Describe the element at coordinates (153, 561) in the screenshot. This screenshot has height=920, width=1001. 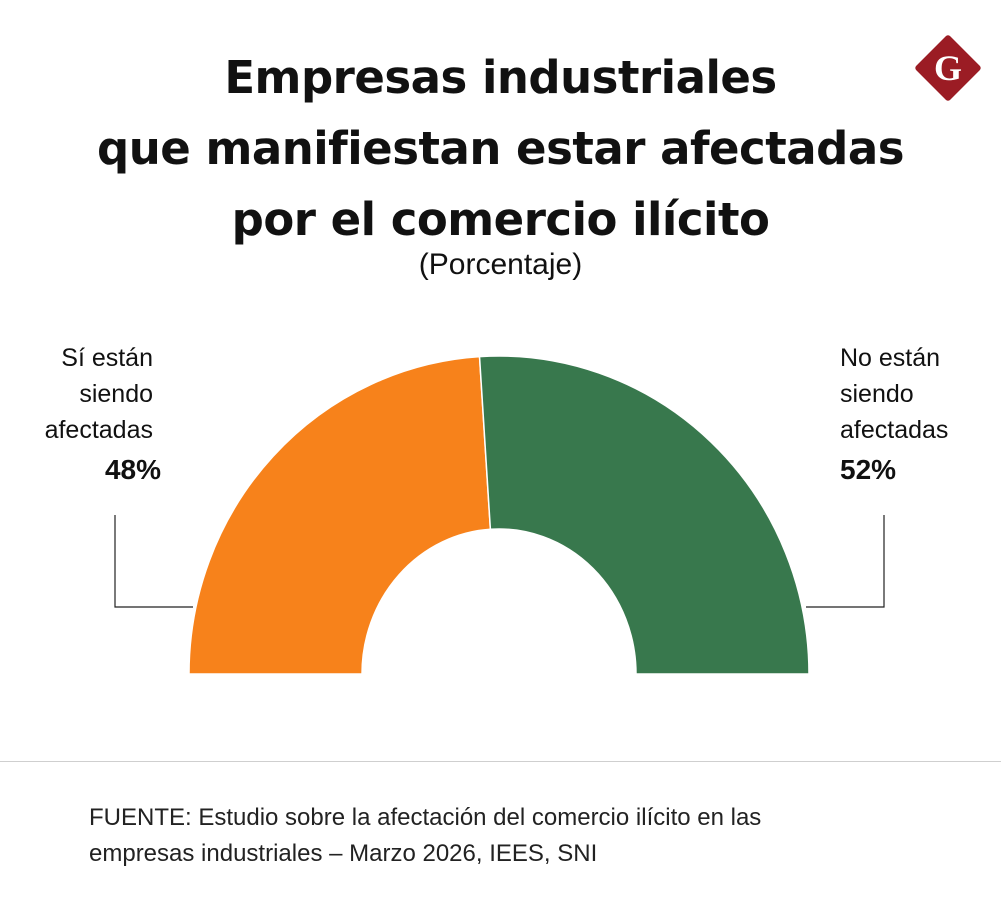
I see `leader-line-yes` at that location.